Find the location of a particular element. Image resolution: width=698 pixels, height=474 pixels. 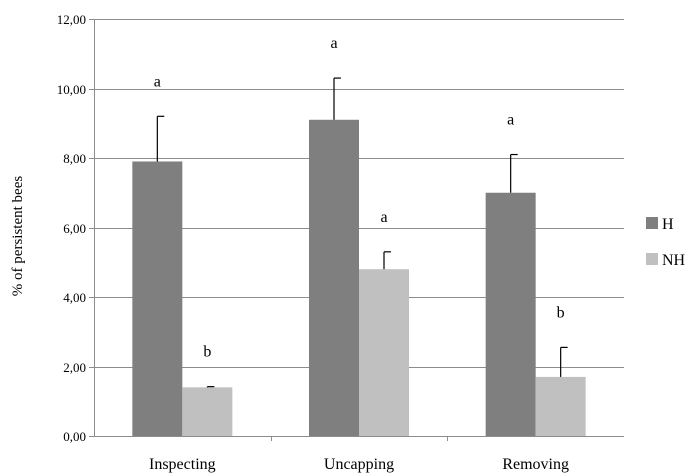

legend: H NH is located at coordinates (666, 242).